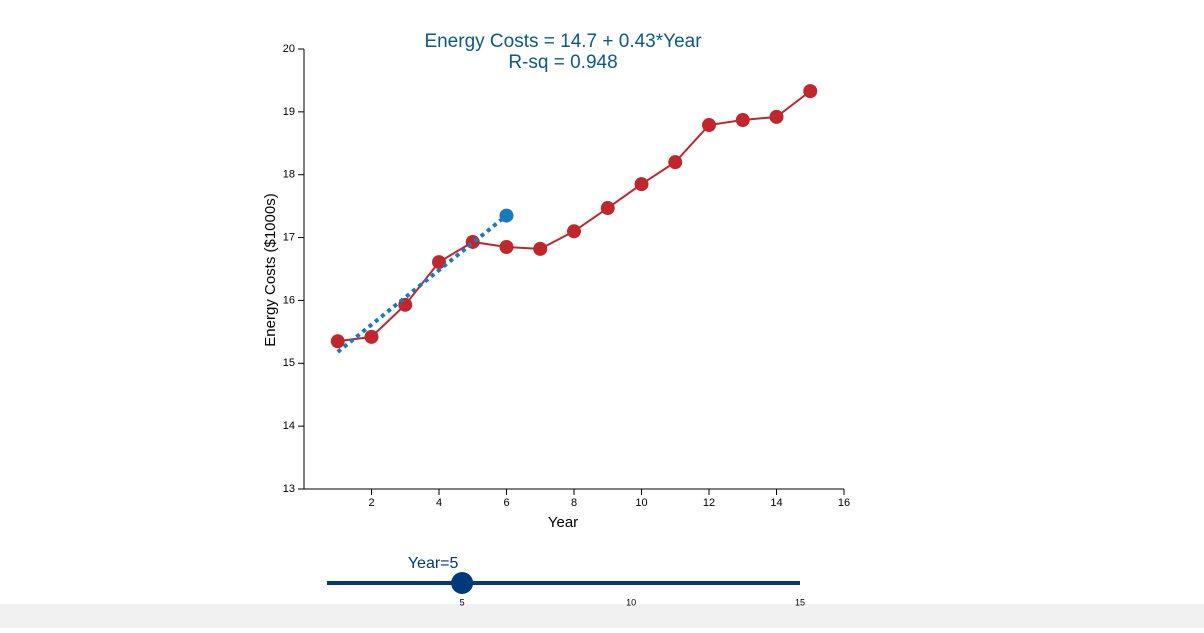 This screenshot has height=633, width=1204. Describe the element at coordinates (289, 237) in the screenshot. I see `y-tick-label: 17` at that location.